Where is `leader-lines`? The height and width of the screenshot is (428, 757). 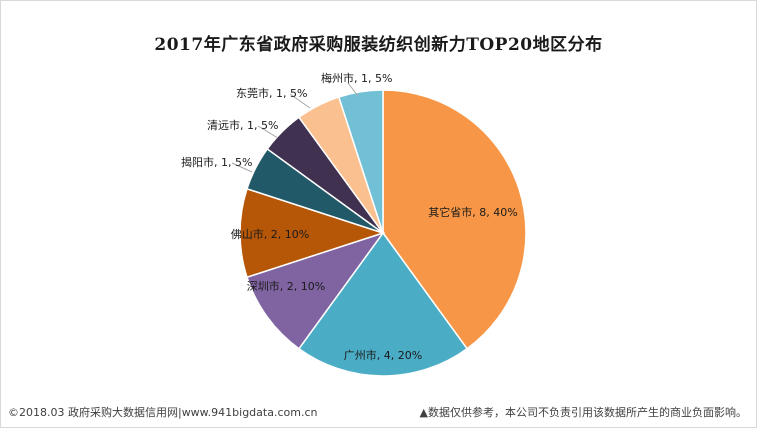 leader-lines is located at coordinates (295, 127).